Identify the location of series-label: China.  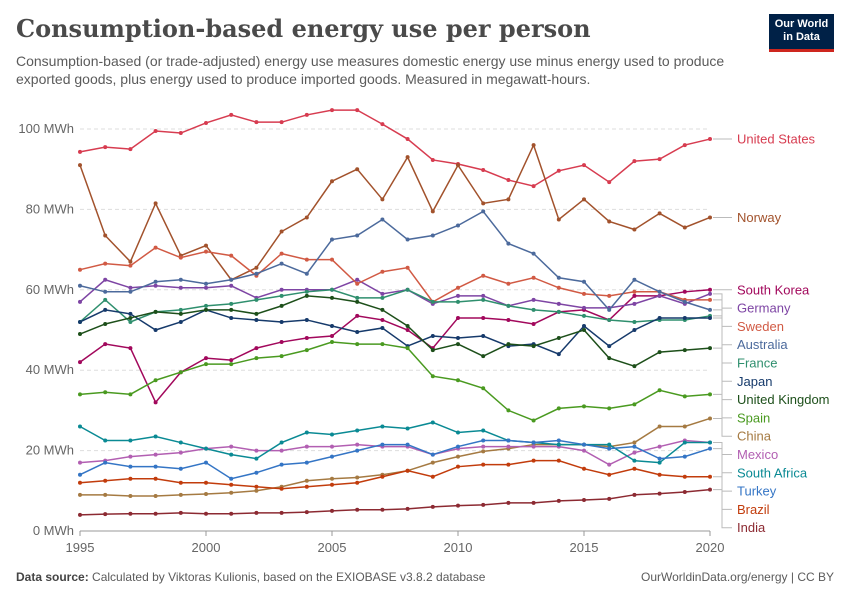
(754, 436).